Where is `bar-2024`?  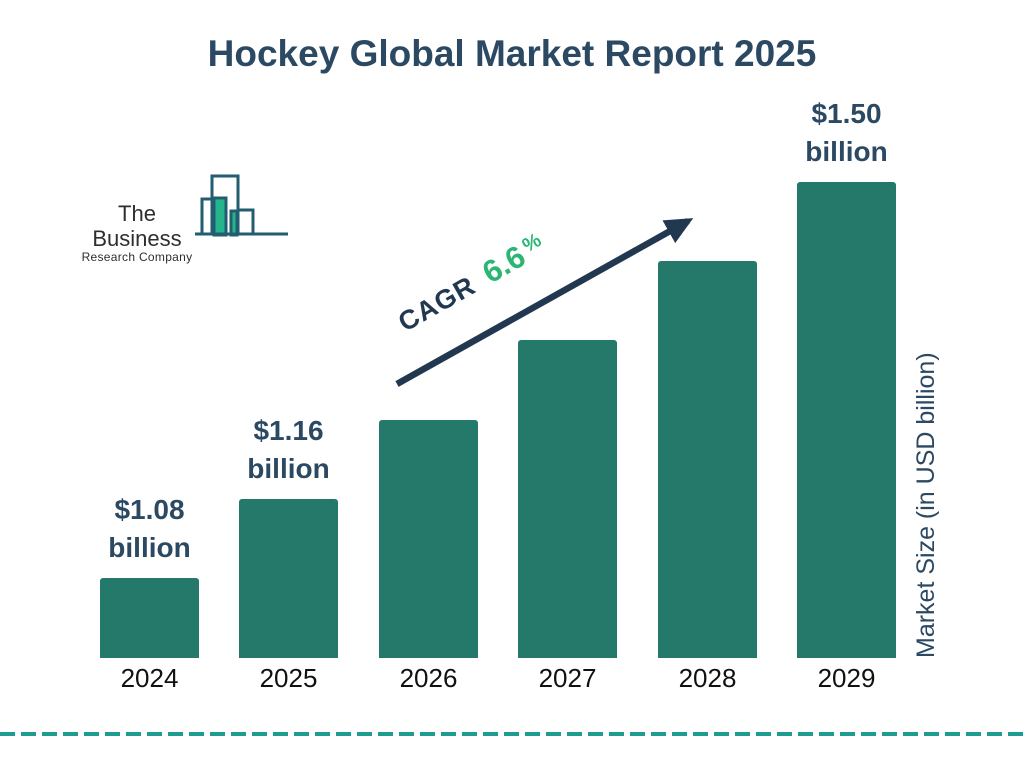
bar-2024 is located at coordinates (149, 618).